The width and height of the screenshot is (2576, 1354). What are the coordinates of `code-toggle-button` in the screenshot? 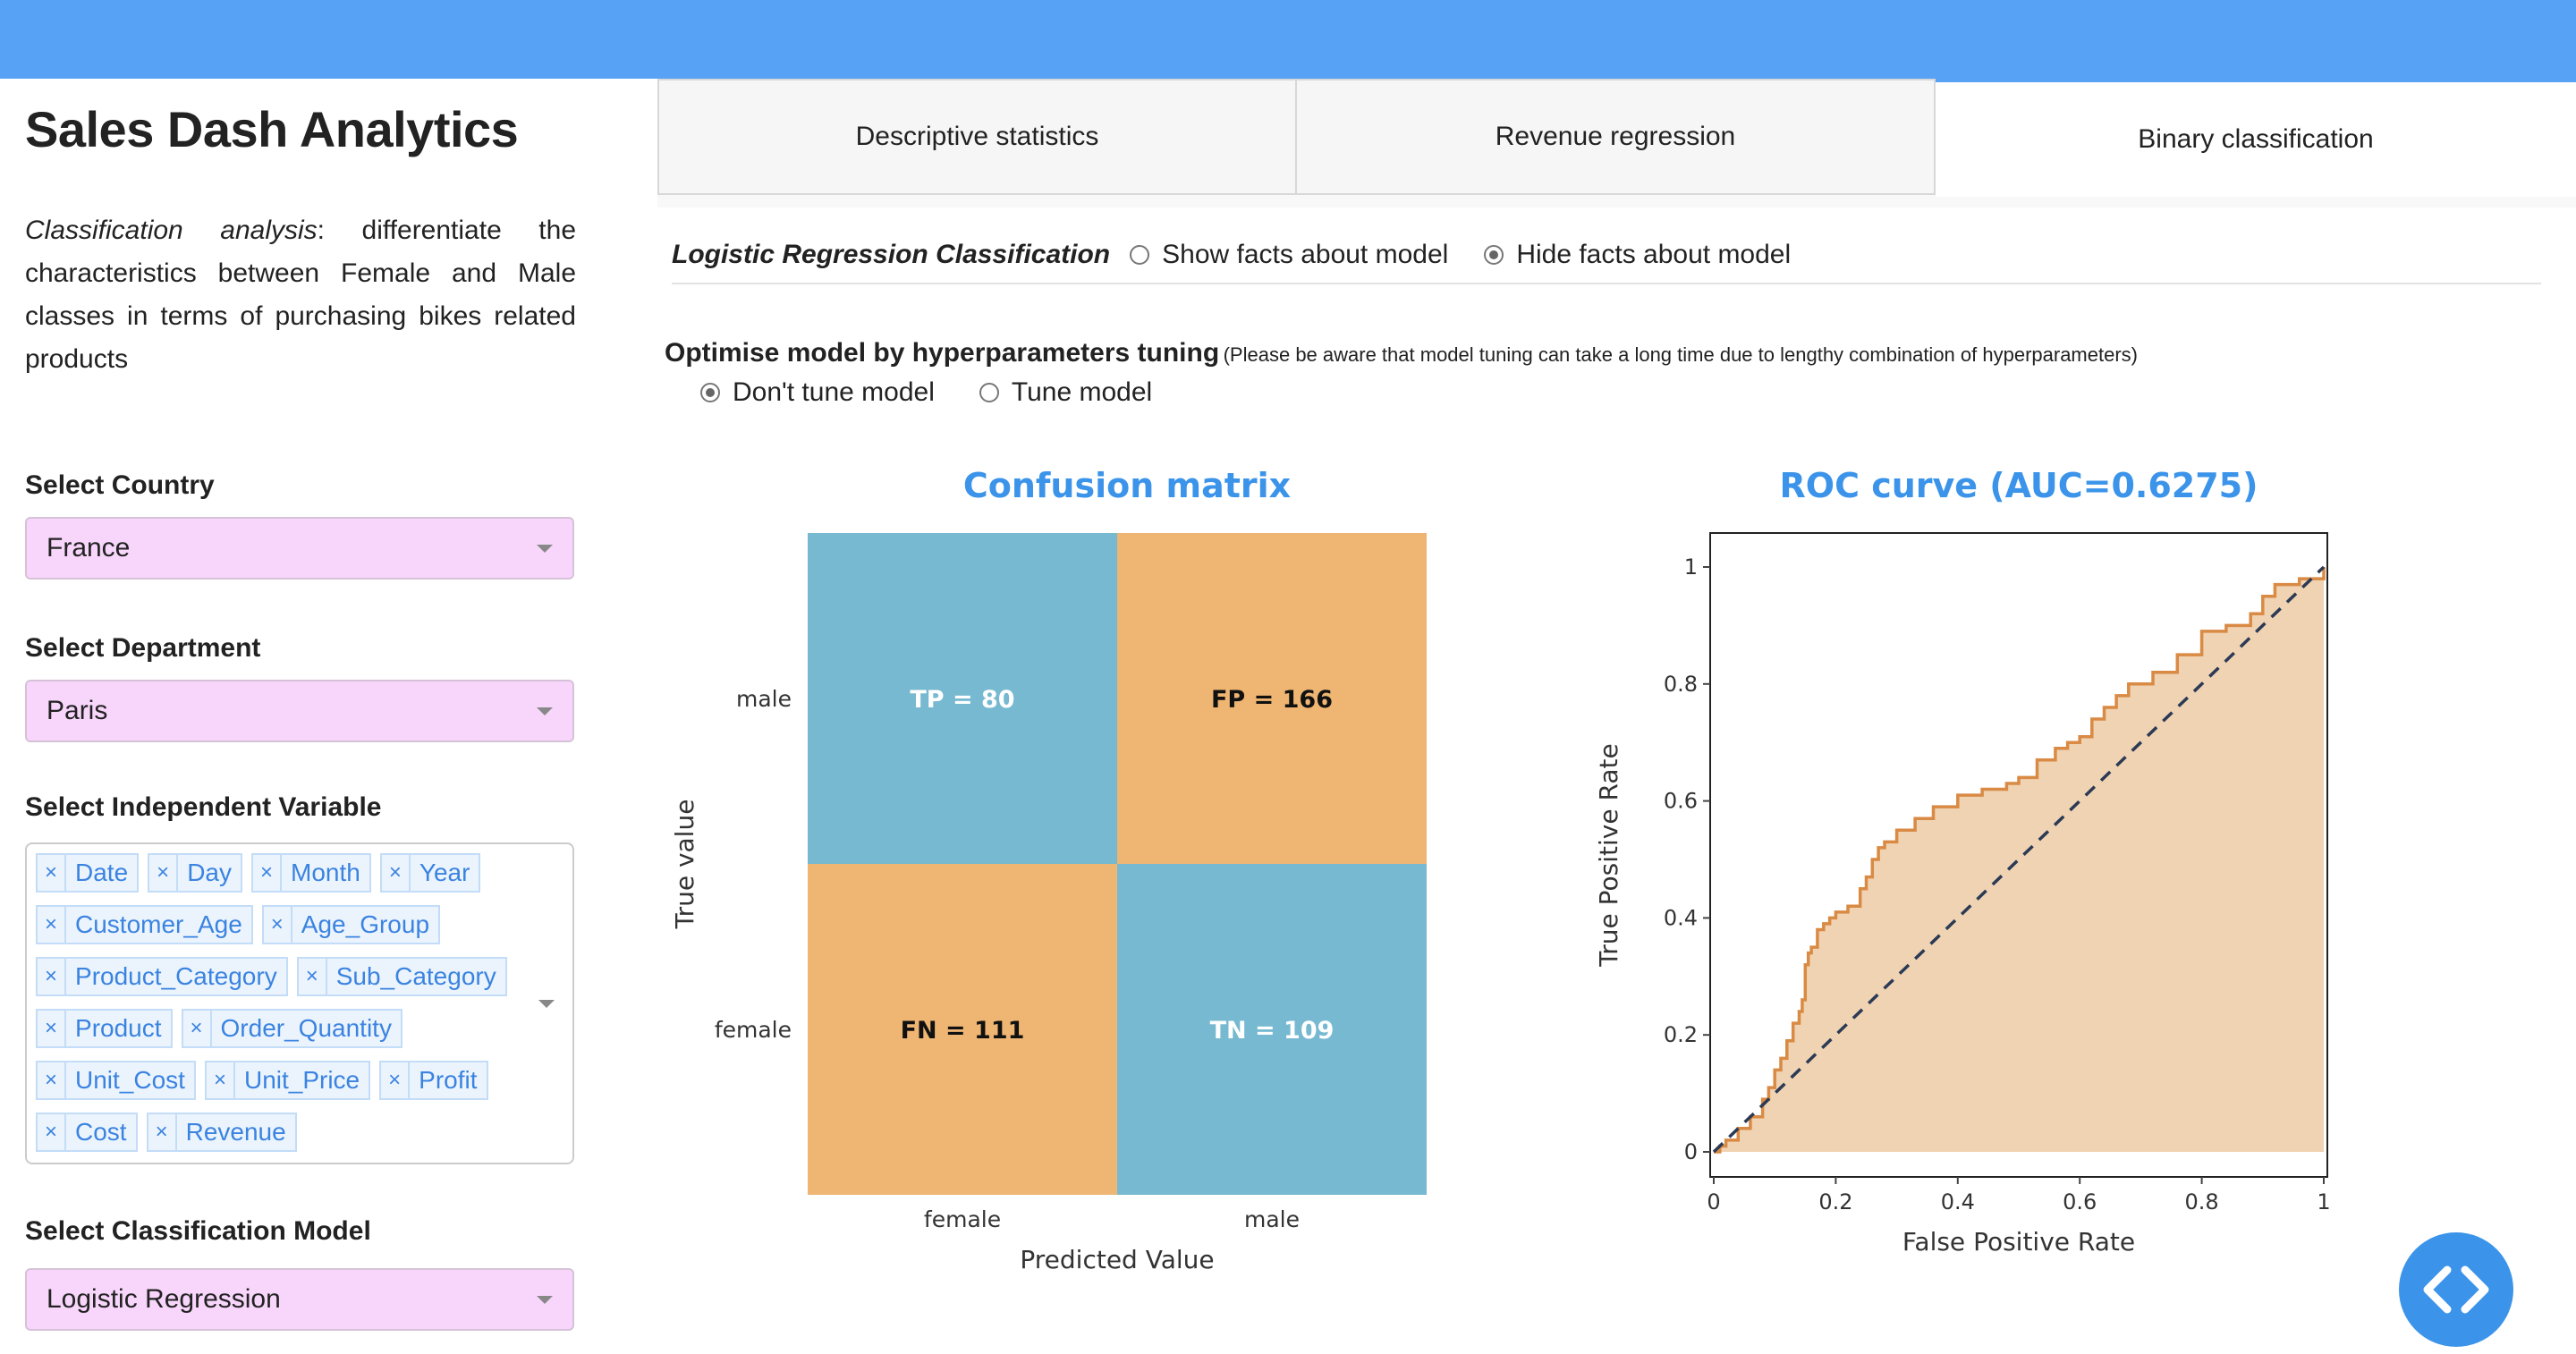 It's located at (2456, 1289).